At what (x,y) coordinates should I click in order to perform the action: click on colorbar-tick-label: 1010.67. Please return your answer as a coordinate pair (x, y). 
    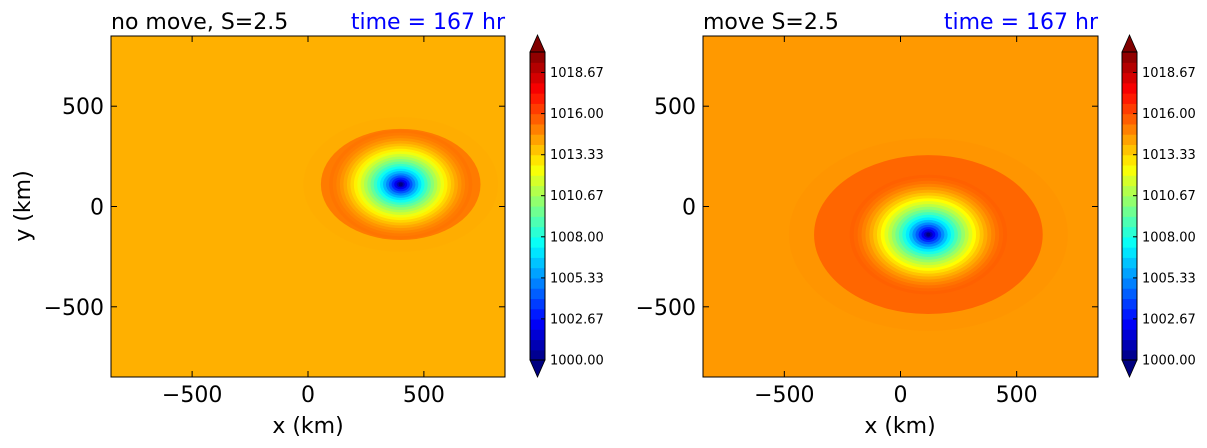
    Looking at the image, I should click on (577, 196).